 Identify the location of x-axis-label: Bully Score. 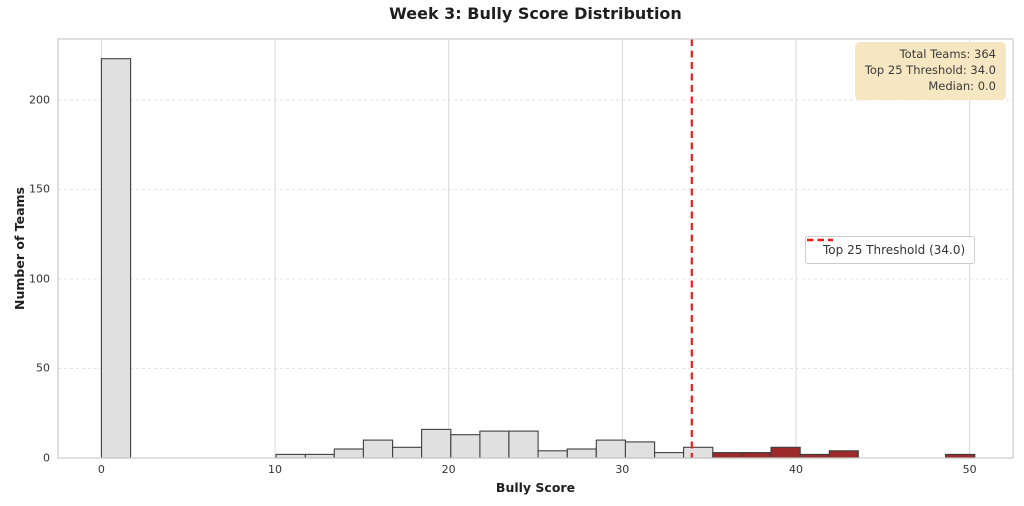
(535, 487).